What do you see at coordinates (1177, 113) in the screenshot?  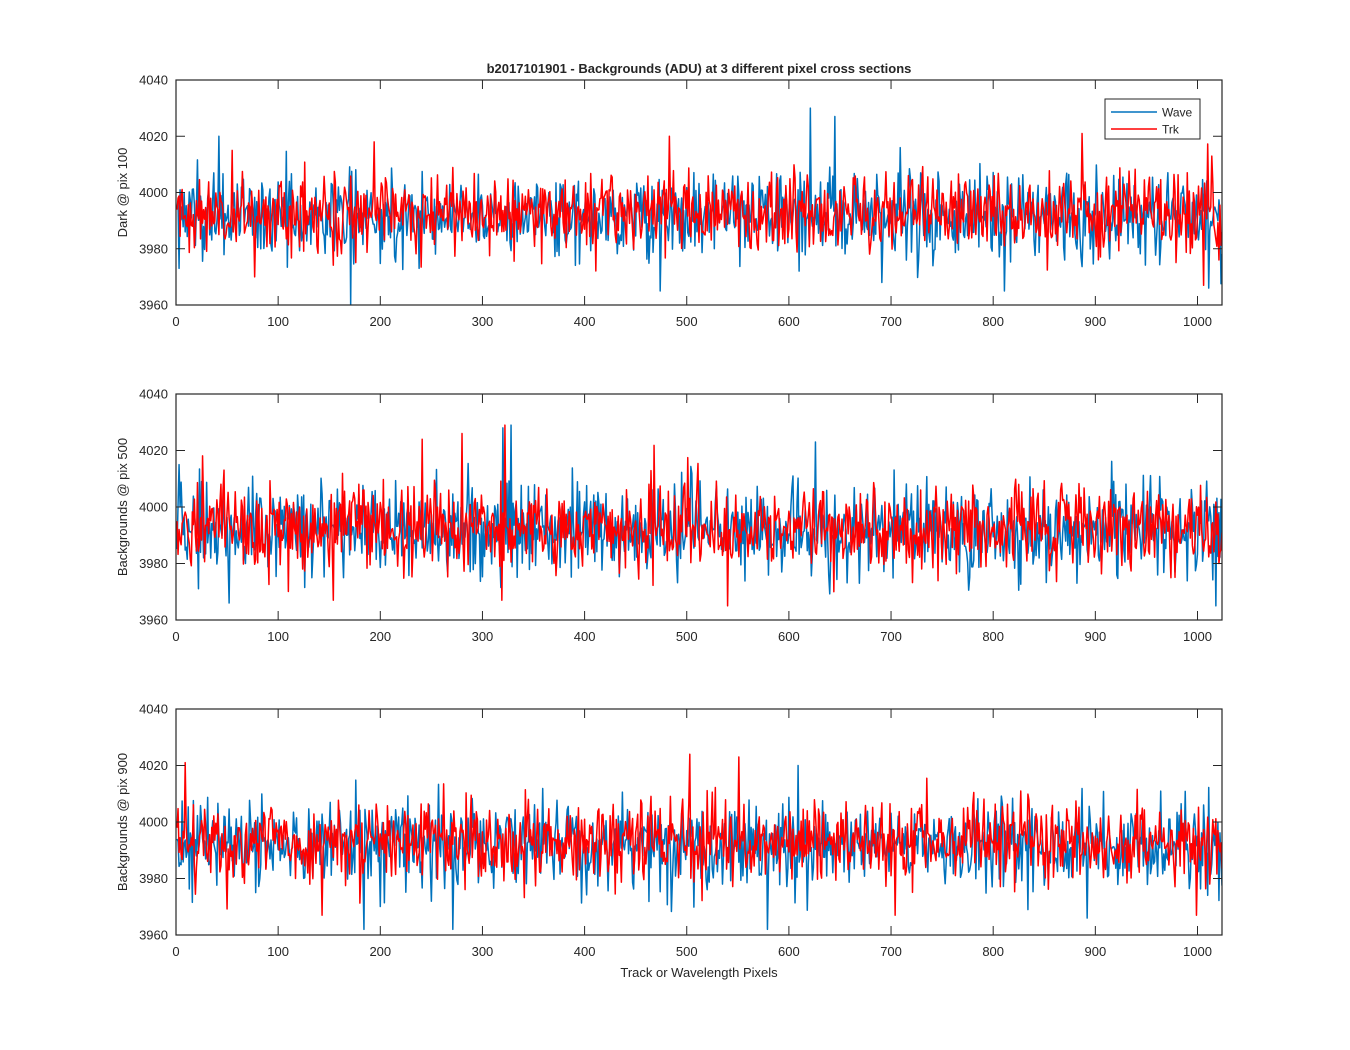 I see `legend-label-wave: Wave` at bounding box center [1177, 113].